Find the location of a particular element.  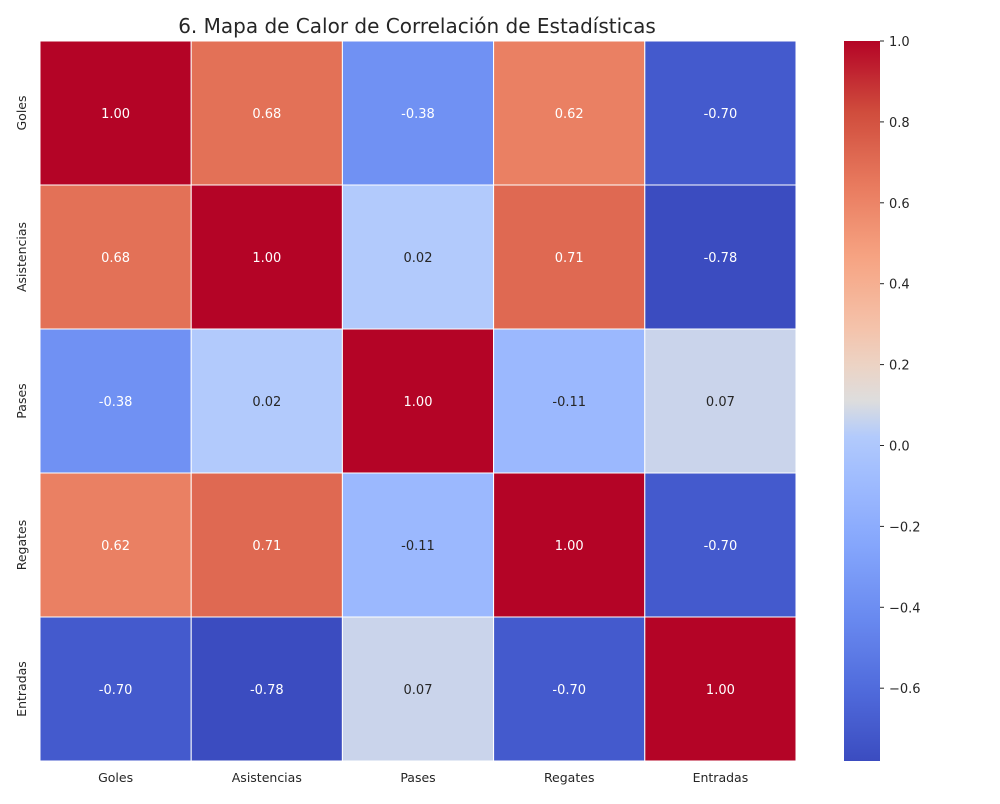

heatmap-cell-asistencias-goles is located at coordinates (115, 257).